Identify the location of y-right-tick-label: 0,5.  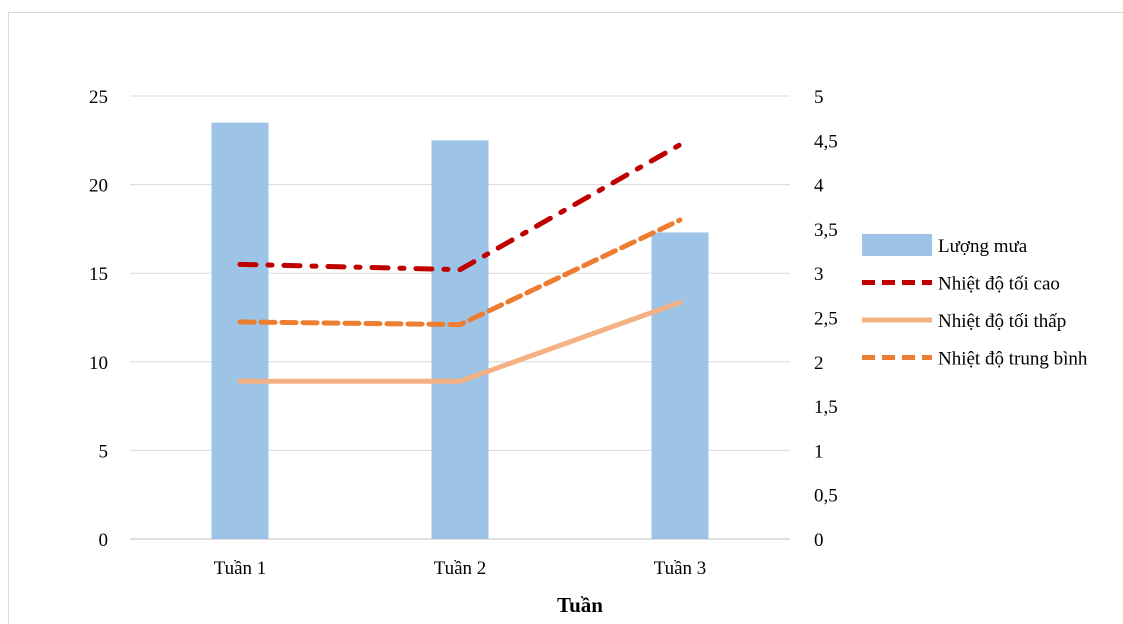
(826, 496).